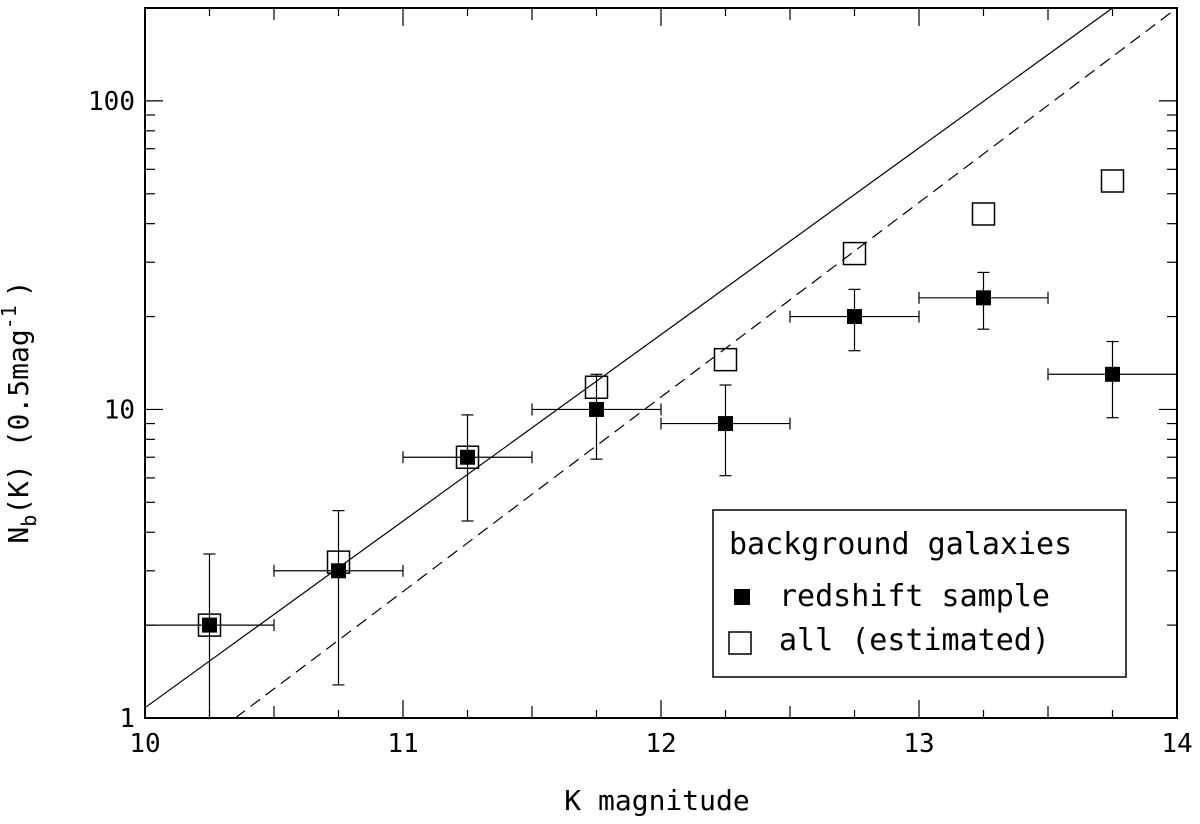  What do you see at coordinates (656, 800) in the screenshot?
I see `x-axis-title: K magnitude` at bounding box center [656, 800].